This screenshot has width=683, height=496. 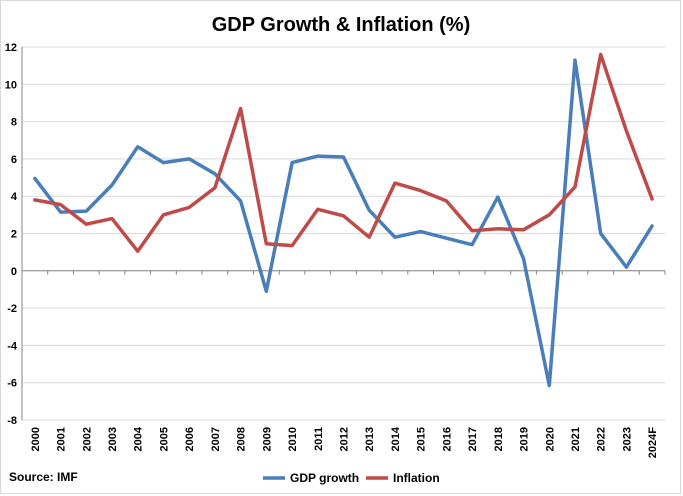 What do you see at coordinates (11, 48) in the screenshot?
I see `y-tick-label: 12` at bounding box center [11, 48].